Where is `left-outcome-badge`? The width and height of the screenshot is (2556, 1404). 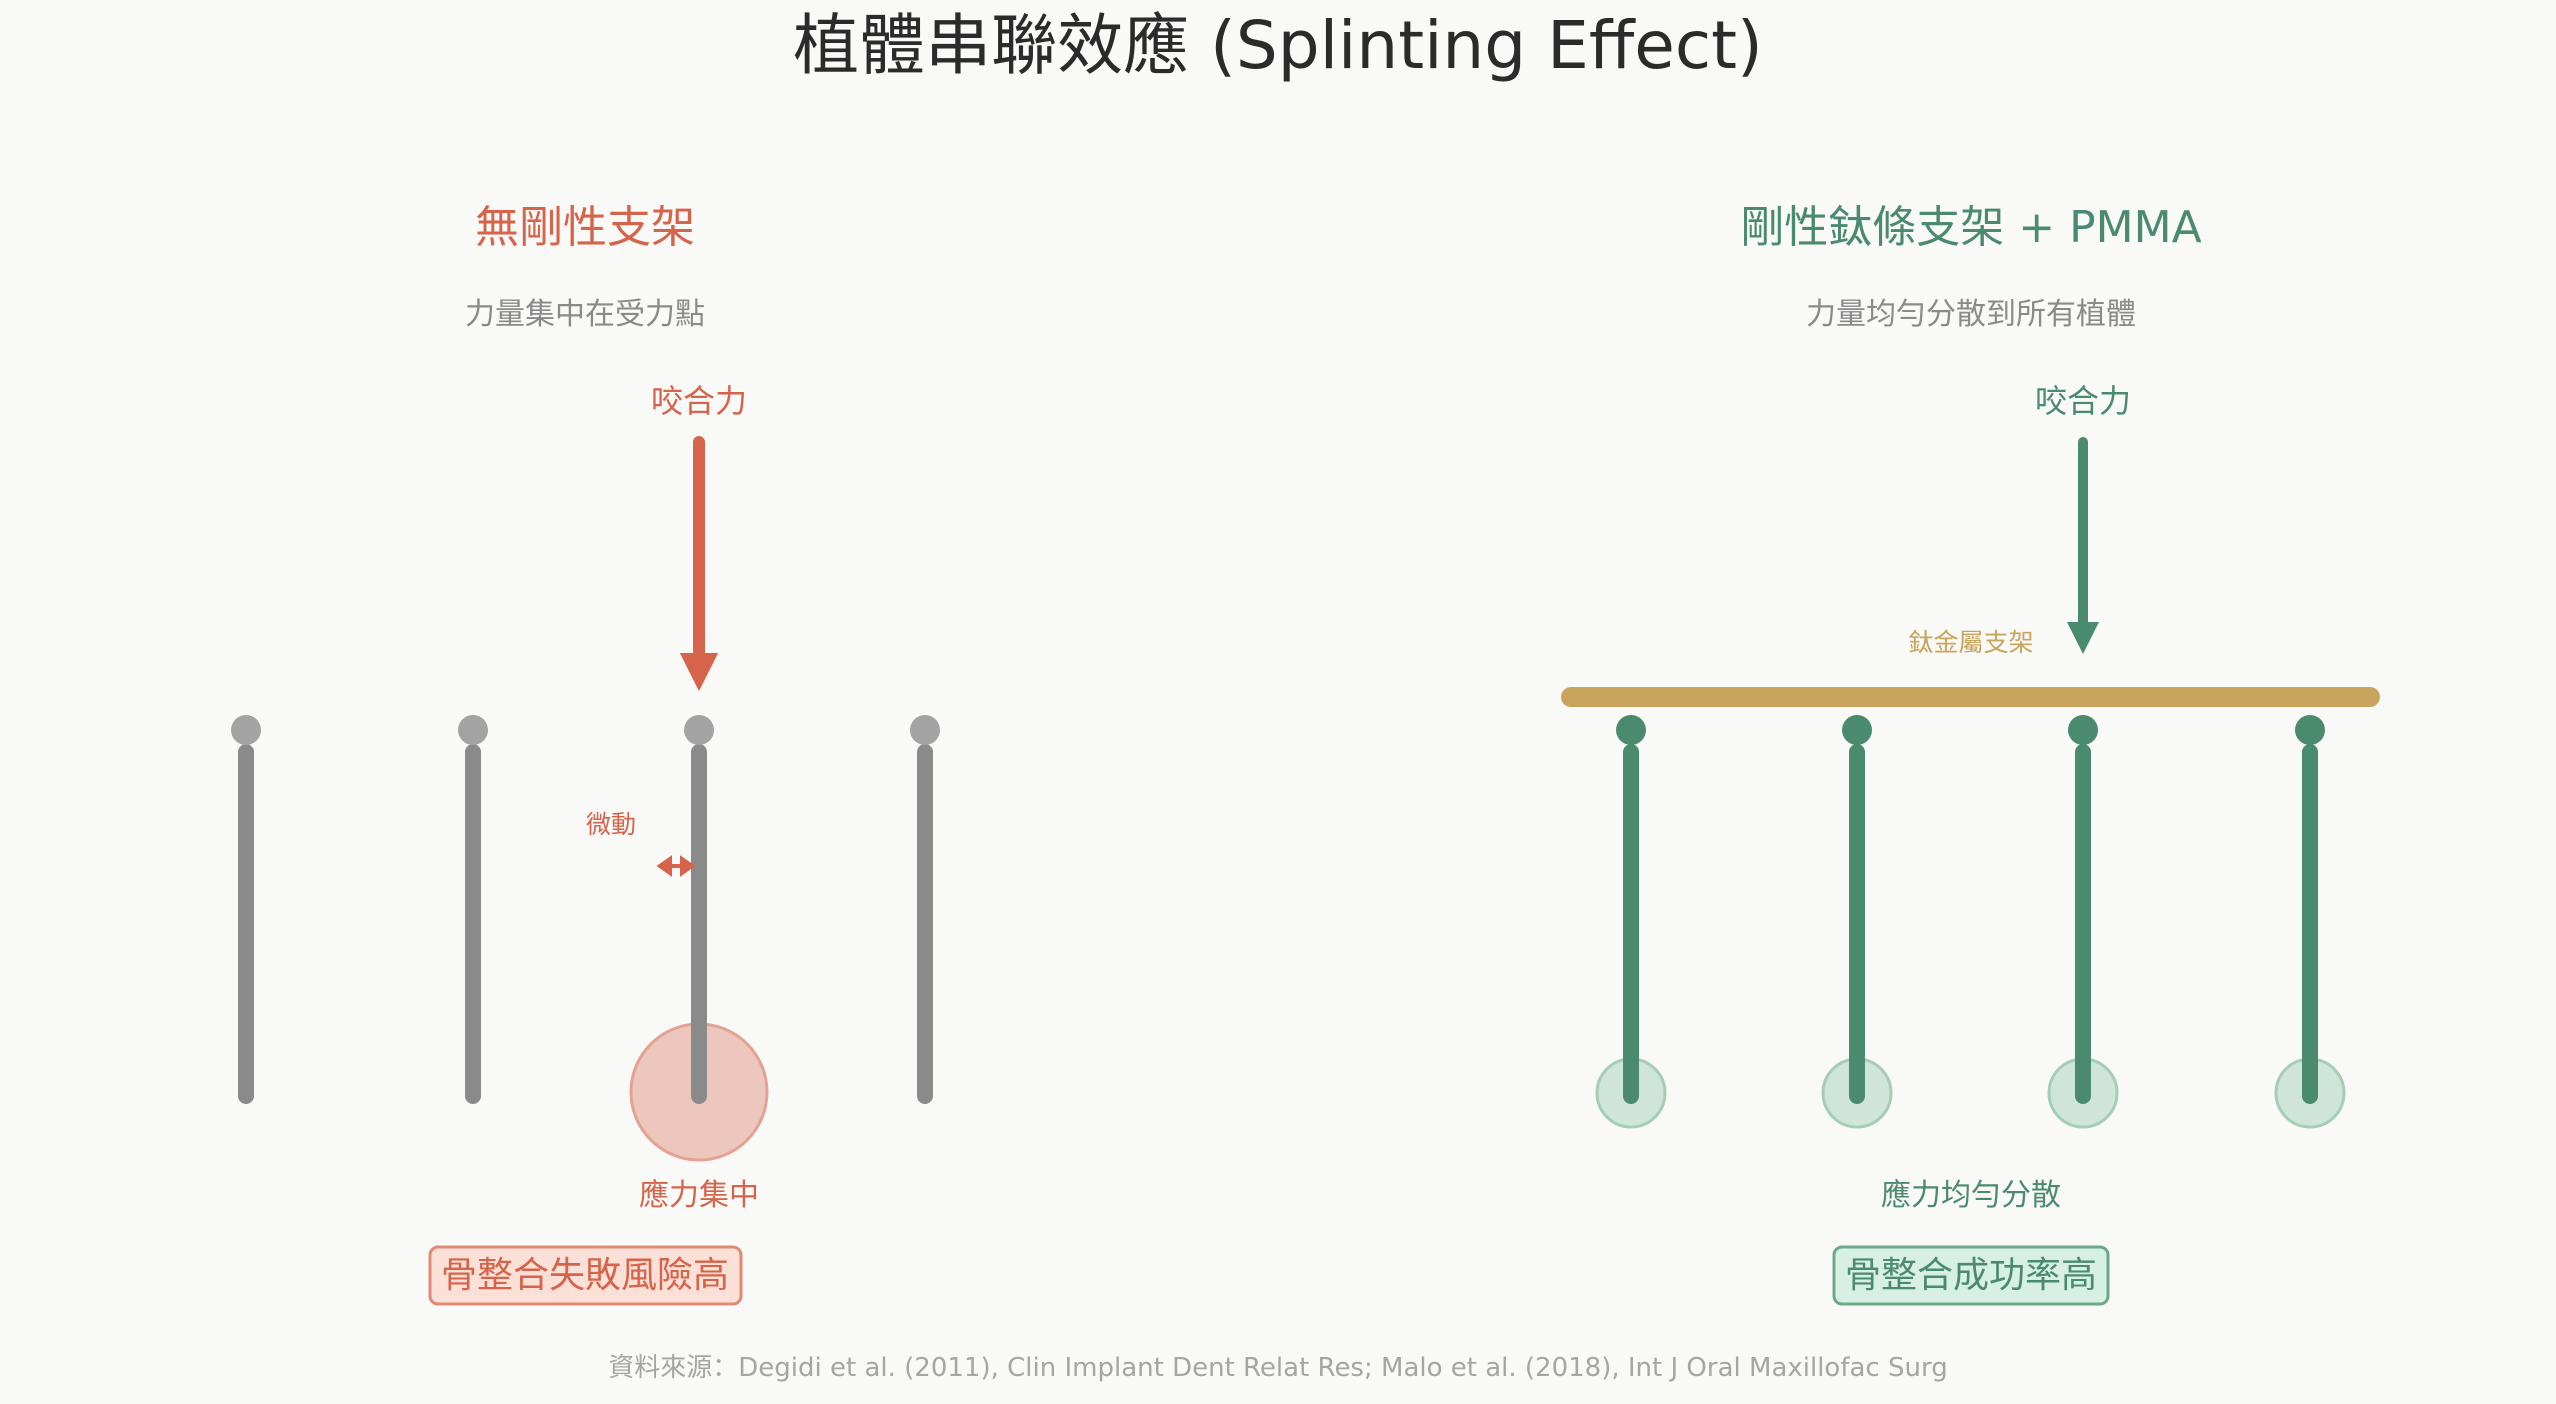
left-outcome-badge is located at coordinates (585, 1275).